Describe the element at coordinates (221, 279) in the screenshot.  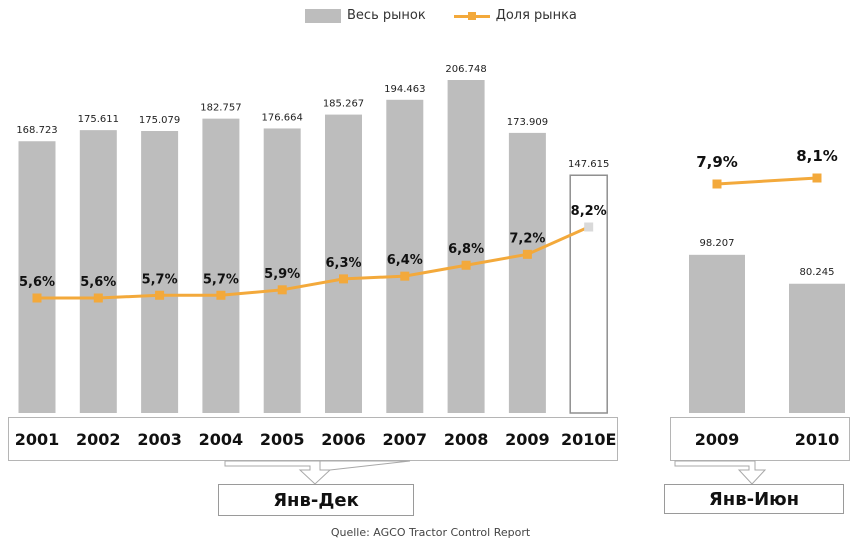
I see `share-label-2004: 5,7%` at that location.